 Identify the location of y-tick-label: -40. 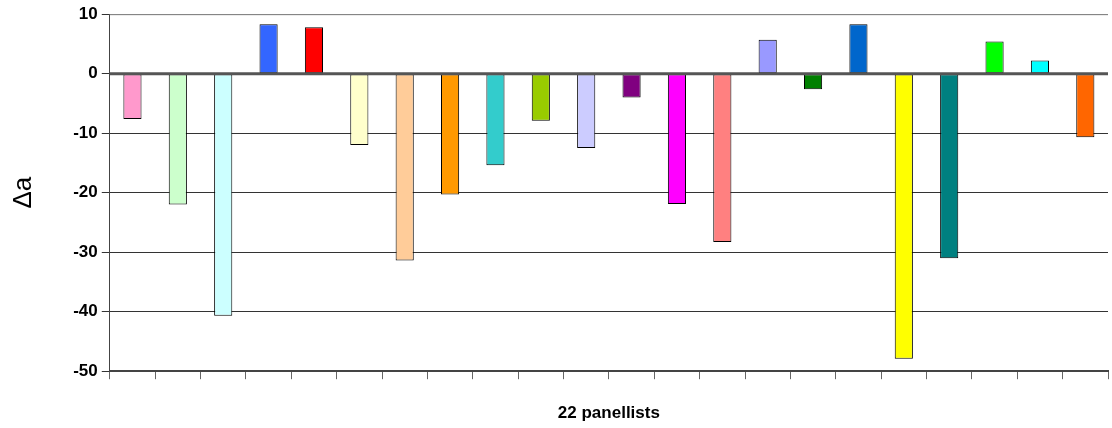
(85, 311).